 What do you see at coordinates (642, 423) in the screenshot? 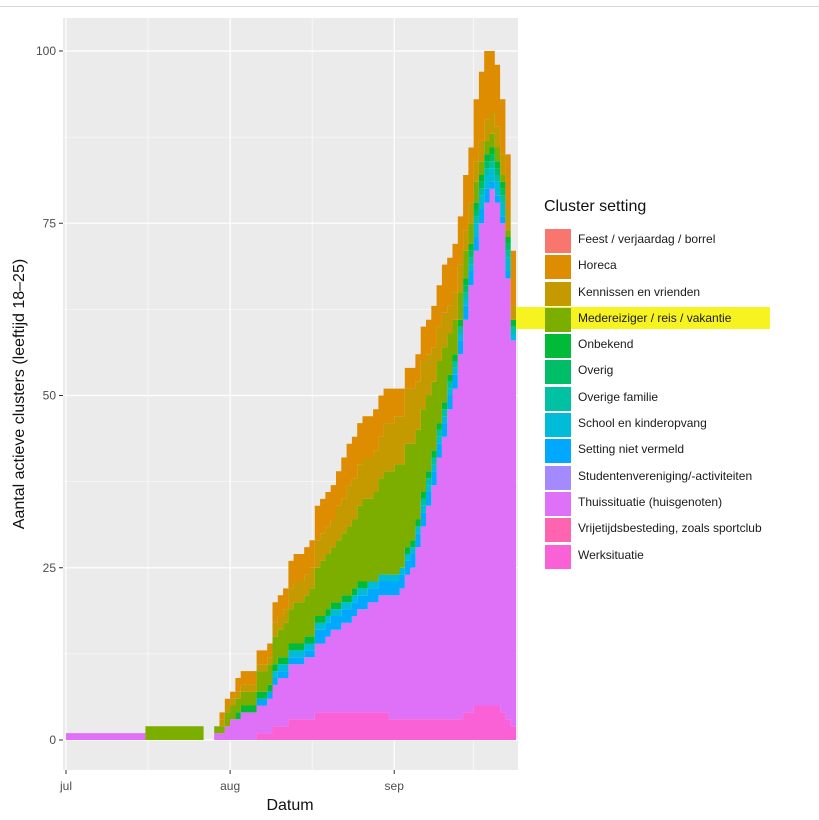
I see `legend-label-school: School en kinderopvang` at bounding box center [642, 423].